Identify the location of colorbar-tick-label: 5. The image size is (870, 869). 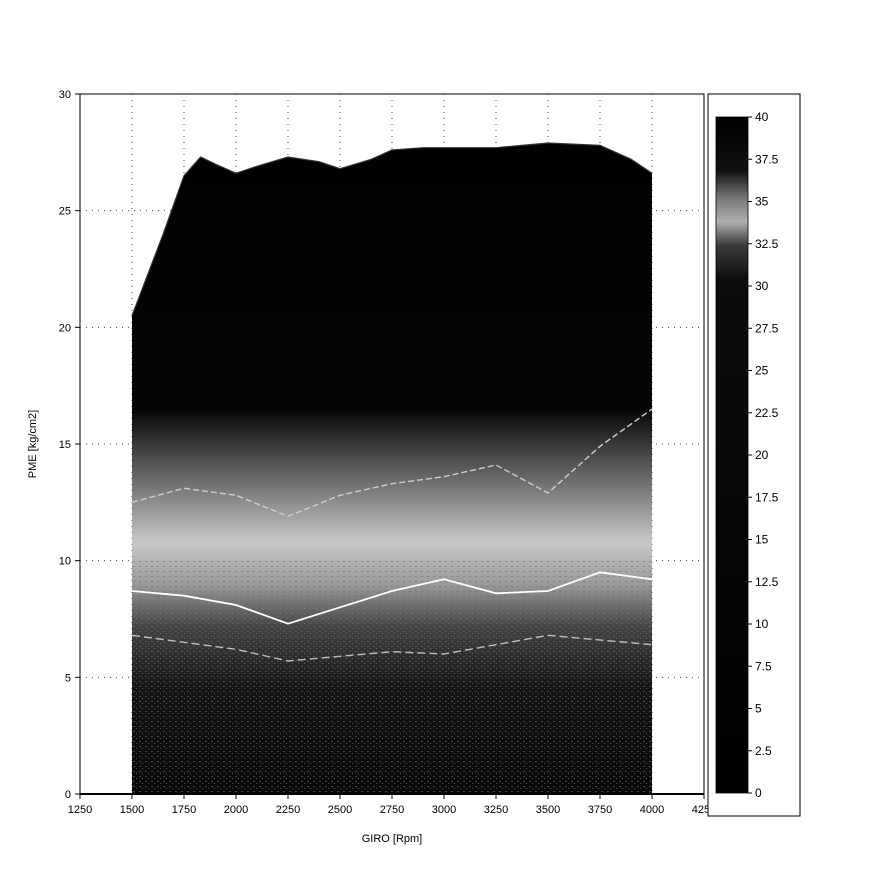
(758, 709).